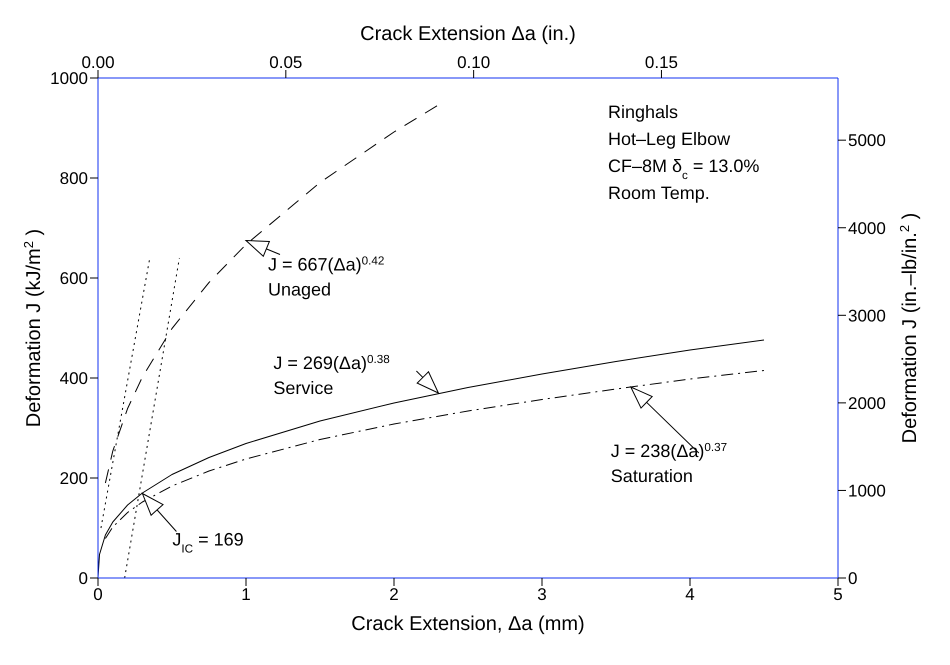 The image size is (950, 665). Describe the element at coordinates (300, 290) in the screenshot. I see `annotation: Unaged` at that location.